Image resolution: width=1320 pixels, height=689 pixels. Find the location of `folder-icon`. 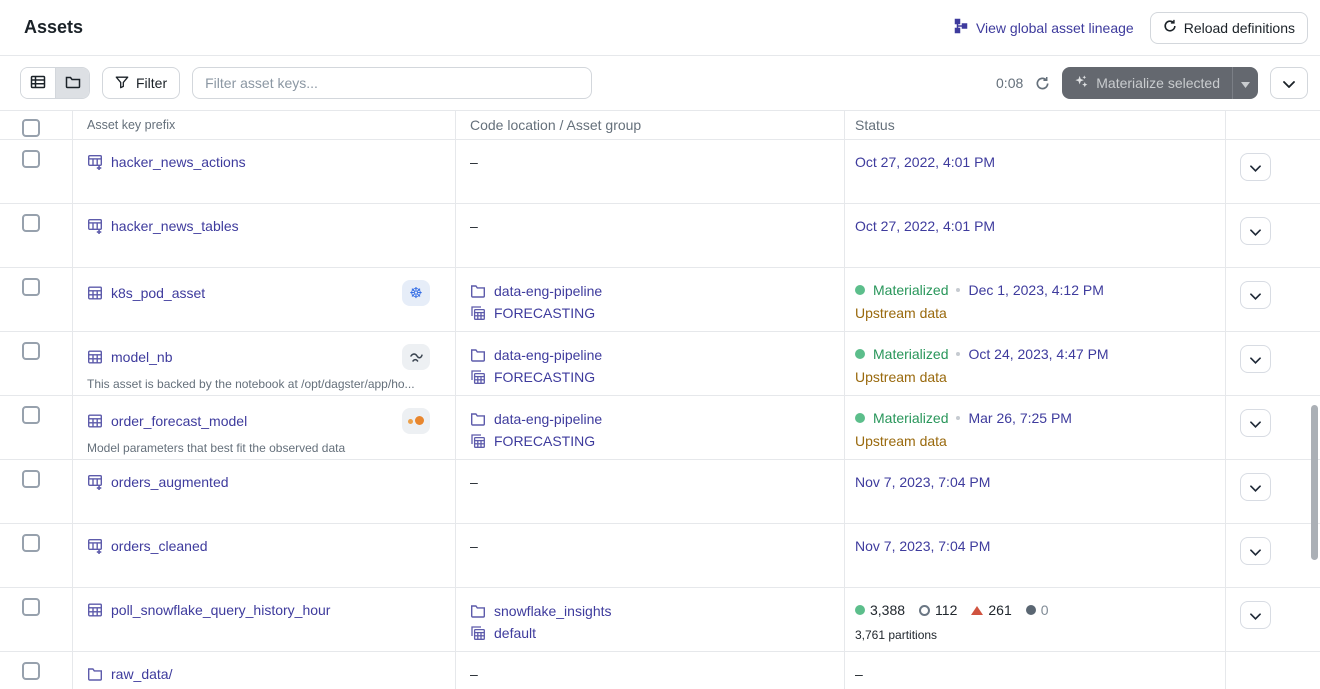

folder-icon is located at coordinates (95, 674).